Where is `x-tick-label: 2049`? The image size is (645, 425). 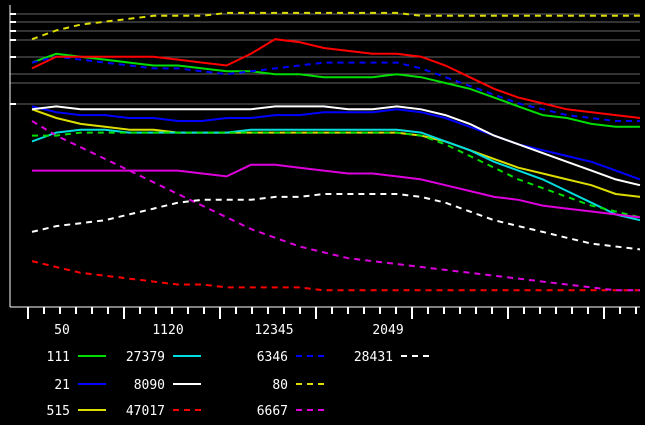
x-tick-label: 2049 is located at coordinates (387, 330).